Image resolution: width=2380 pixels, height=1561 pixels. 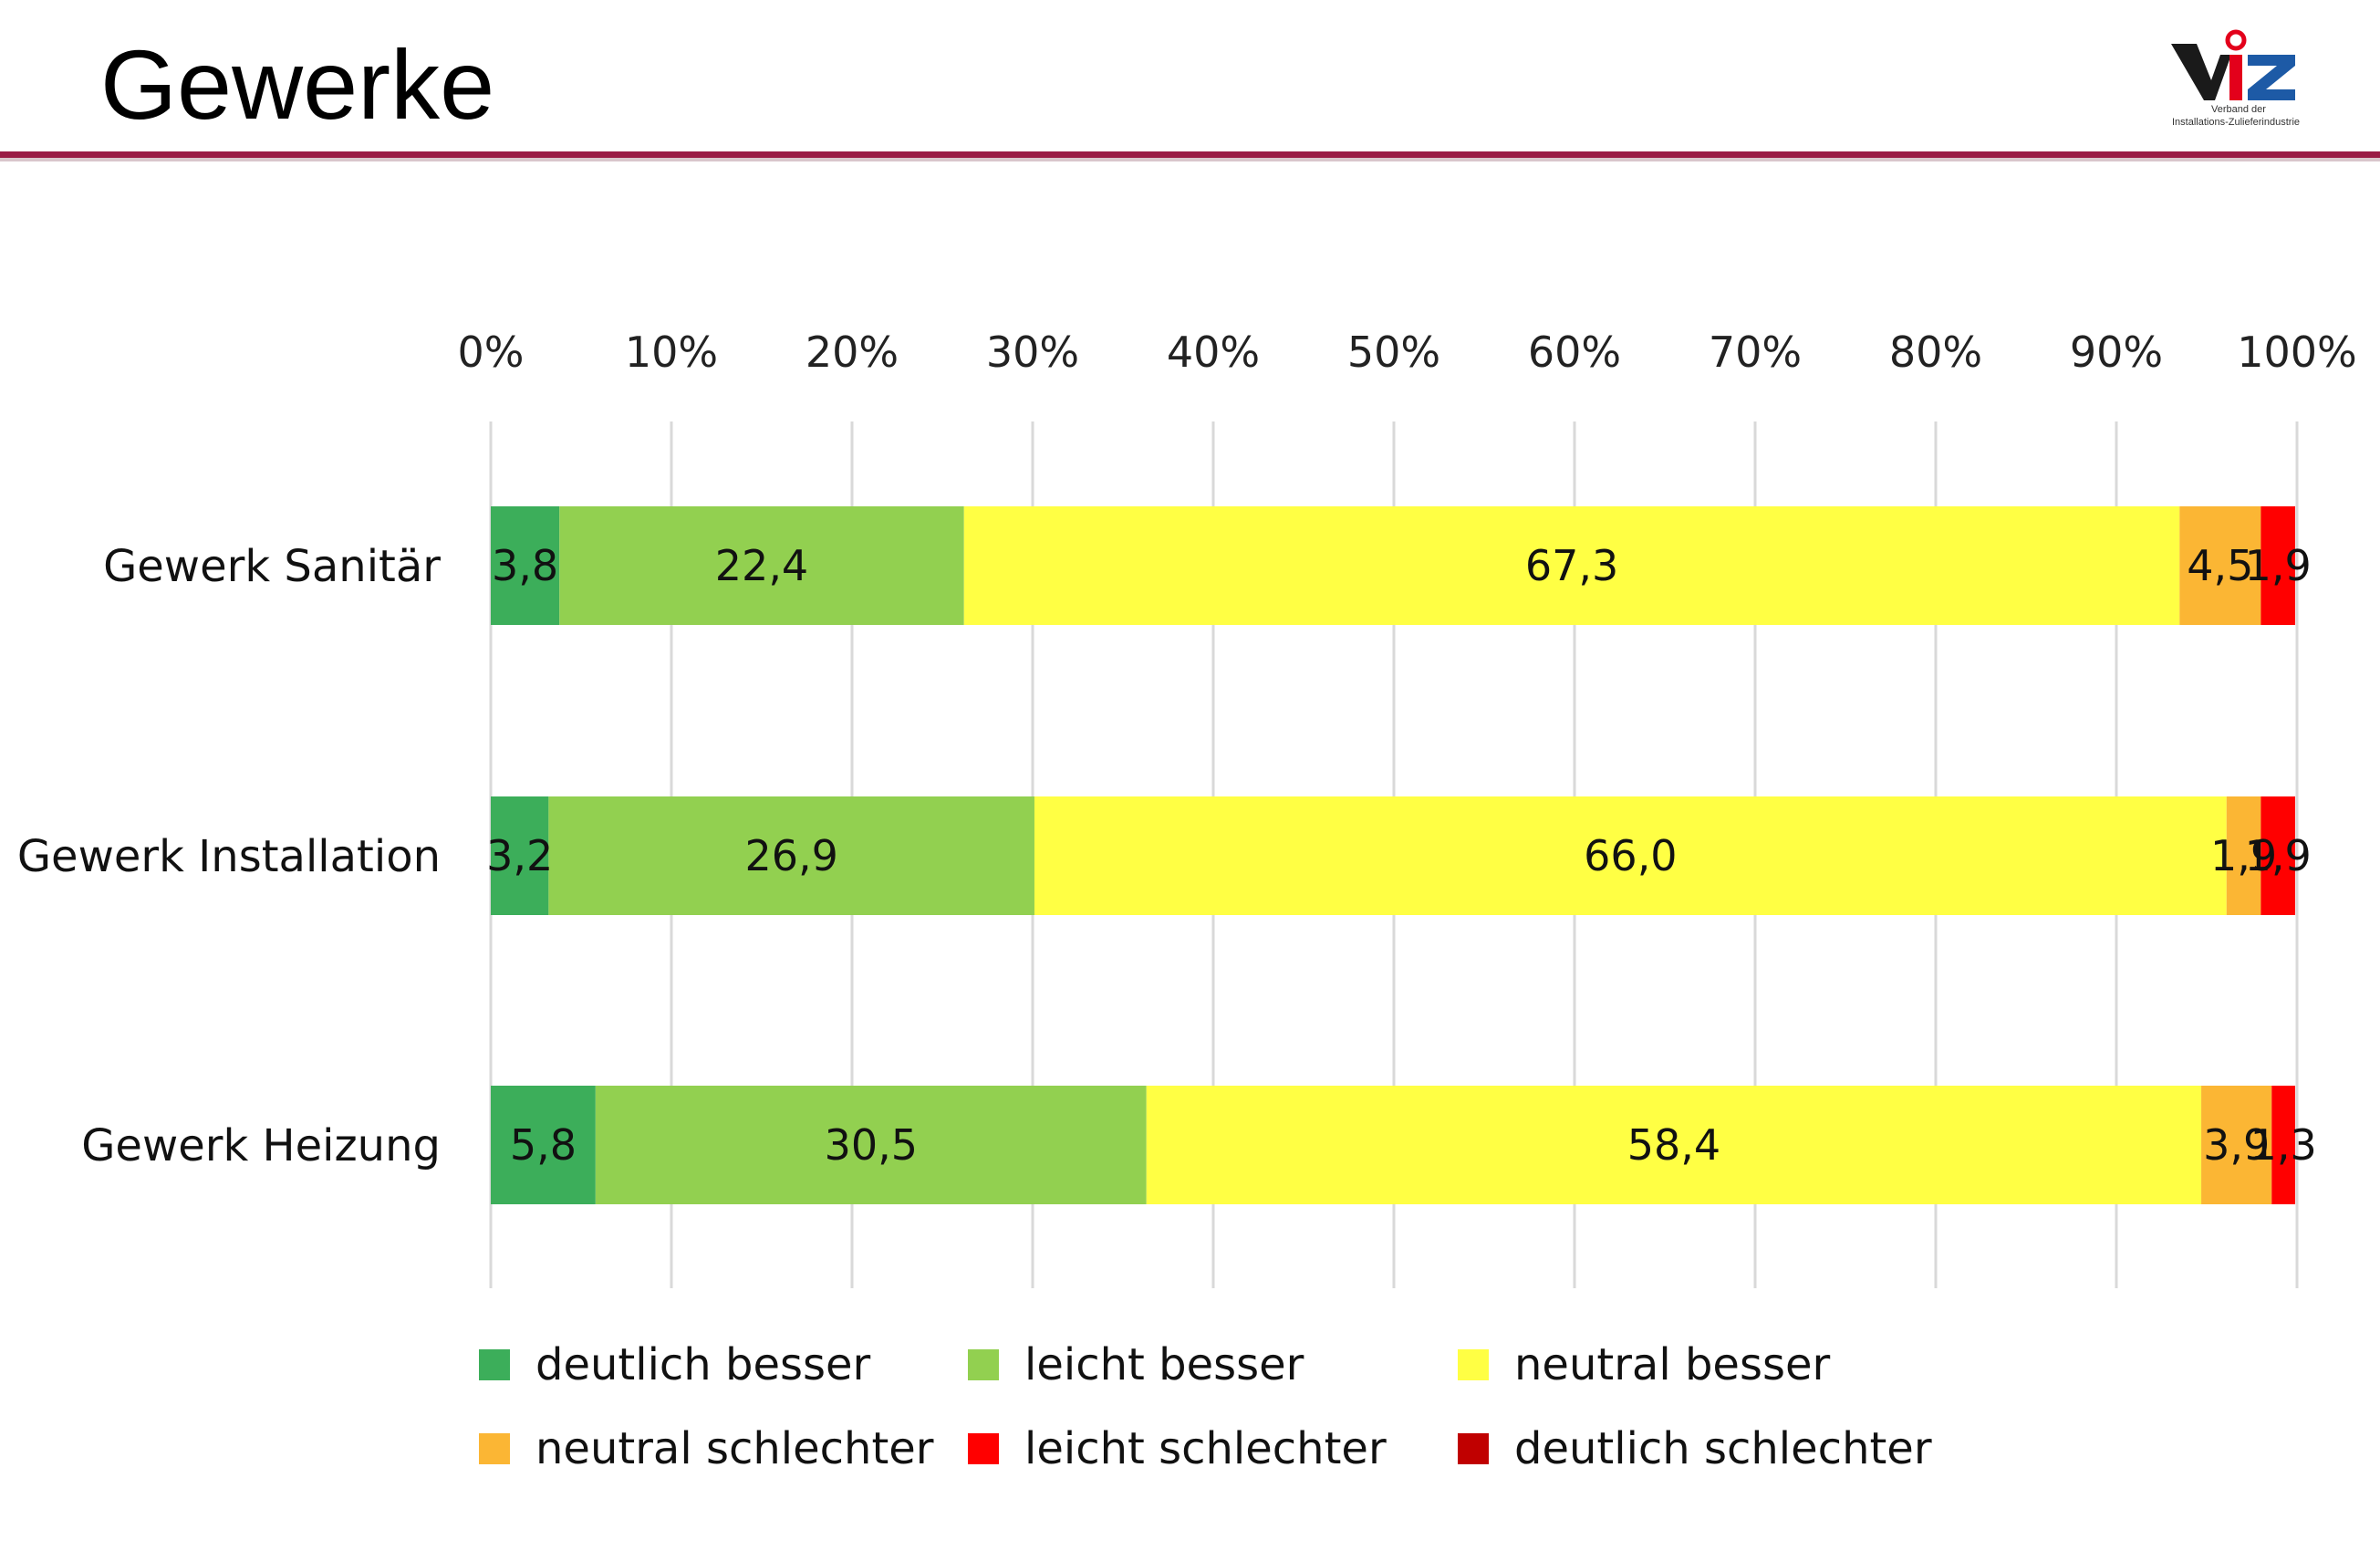 I want to click on data-label: 1,3, so click(x=2284, y=1145).